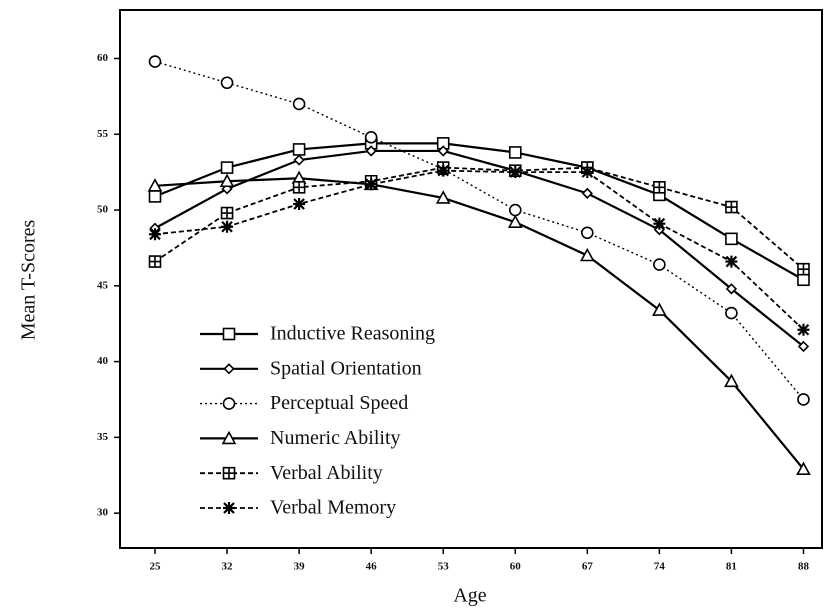 Image resolution: width=827 pixels, height=611 pixels. I want to click on x-axis-label: Age, so click(469, 596).